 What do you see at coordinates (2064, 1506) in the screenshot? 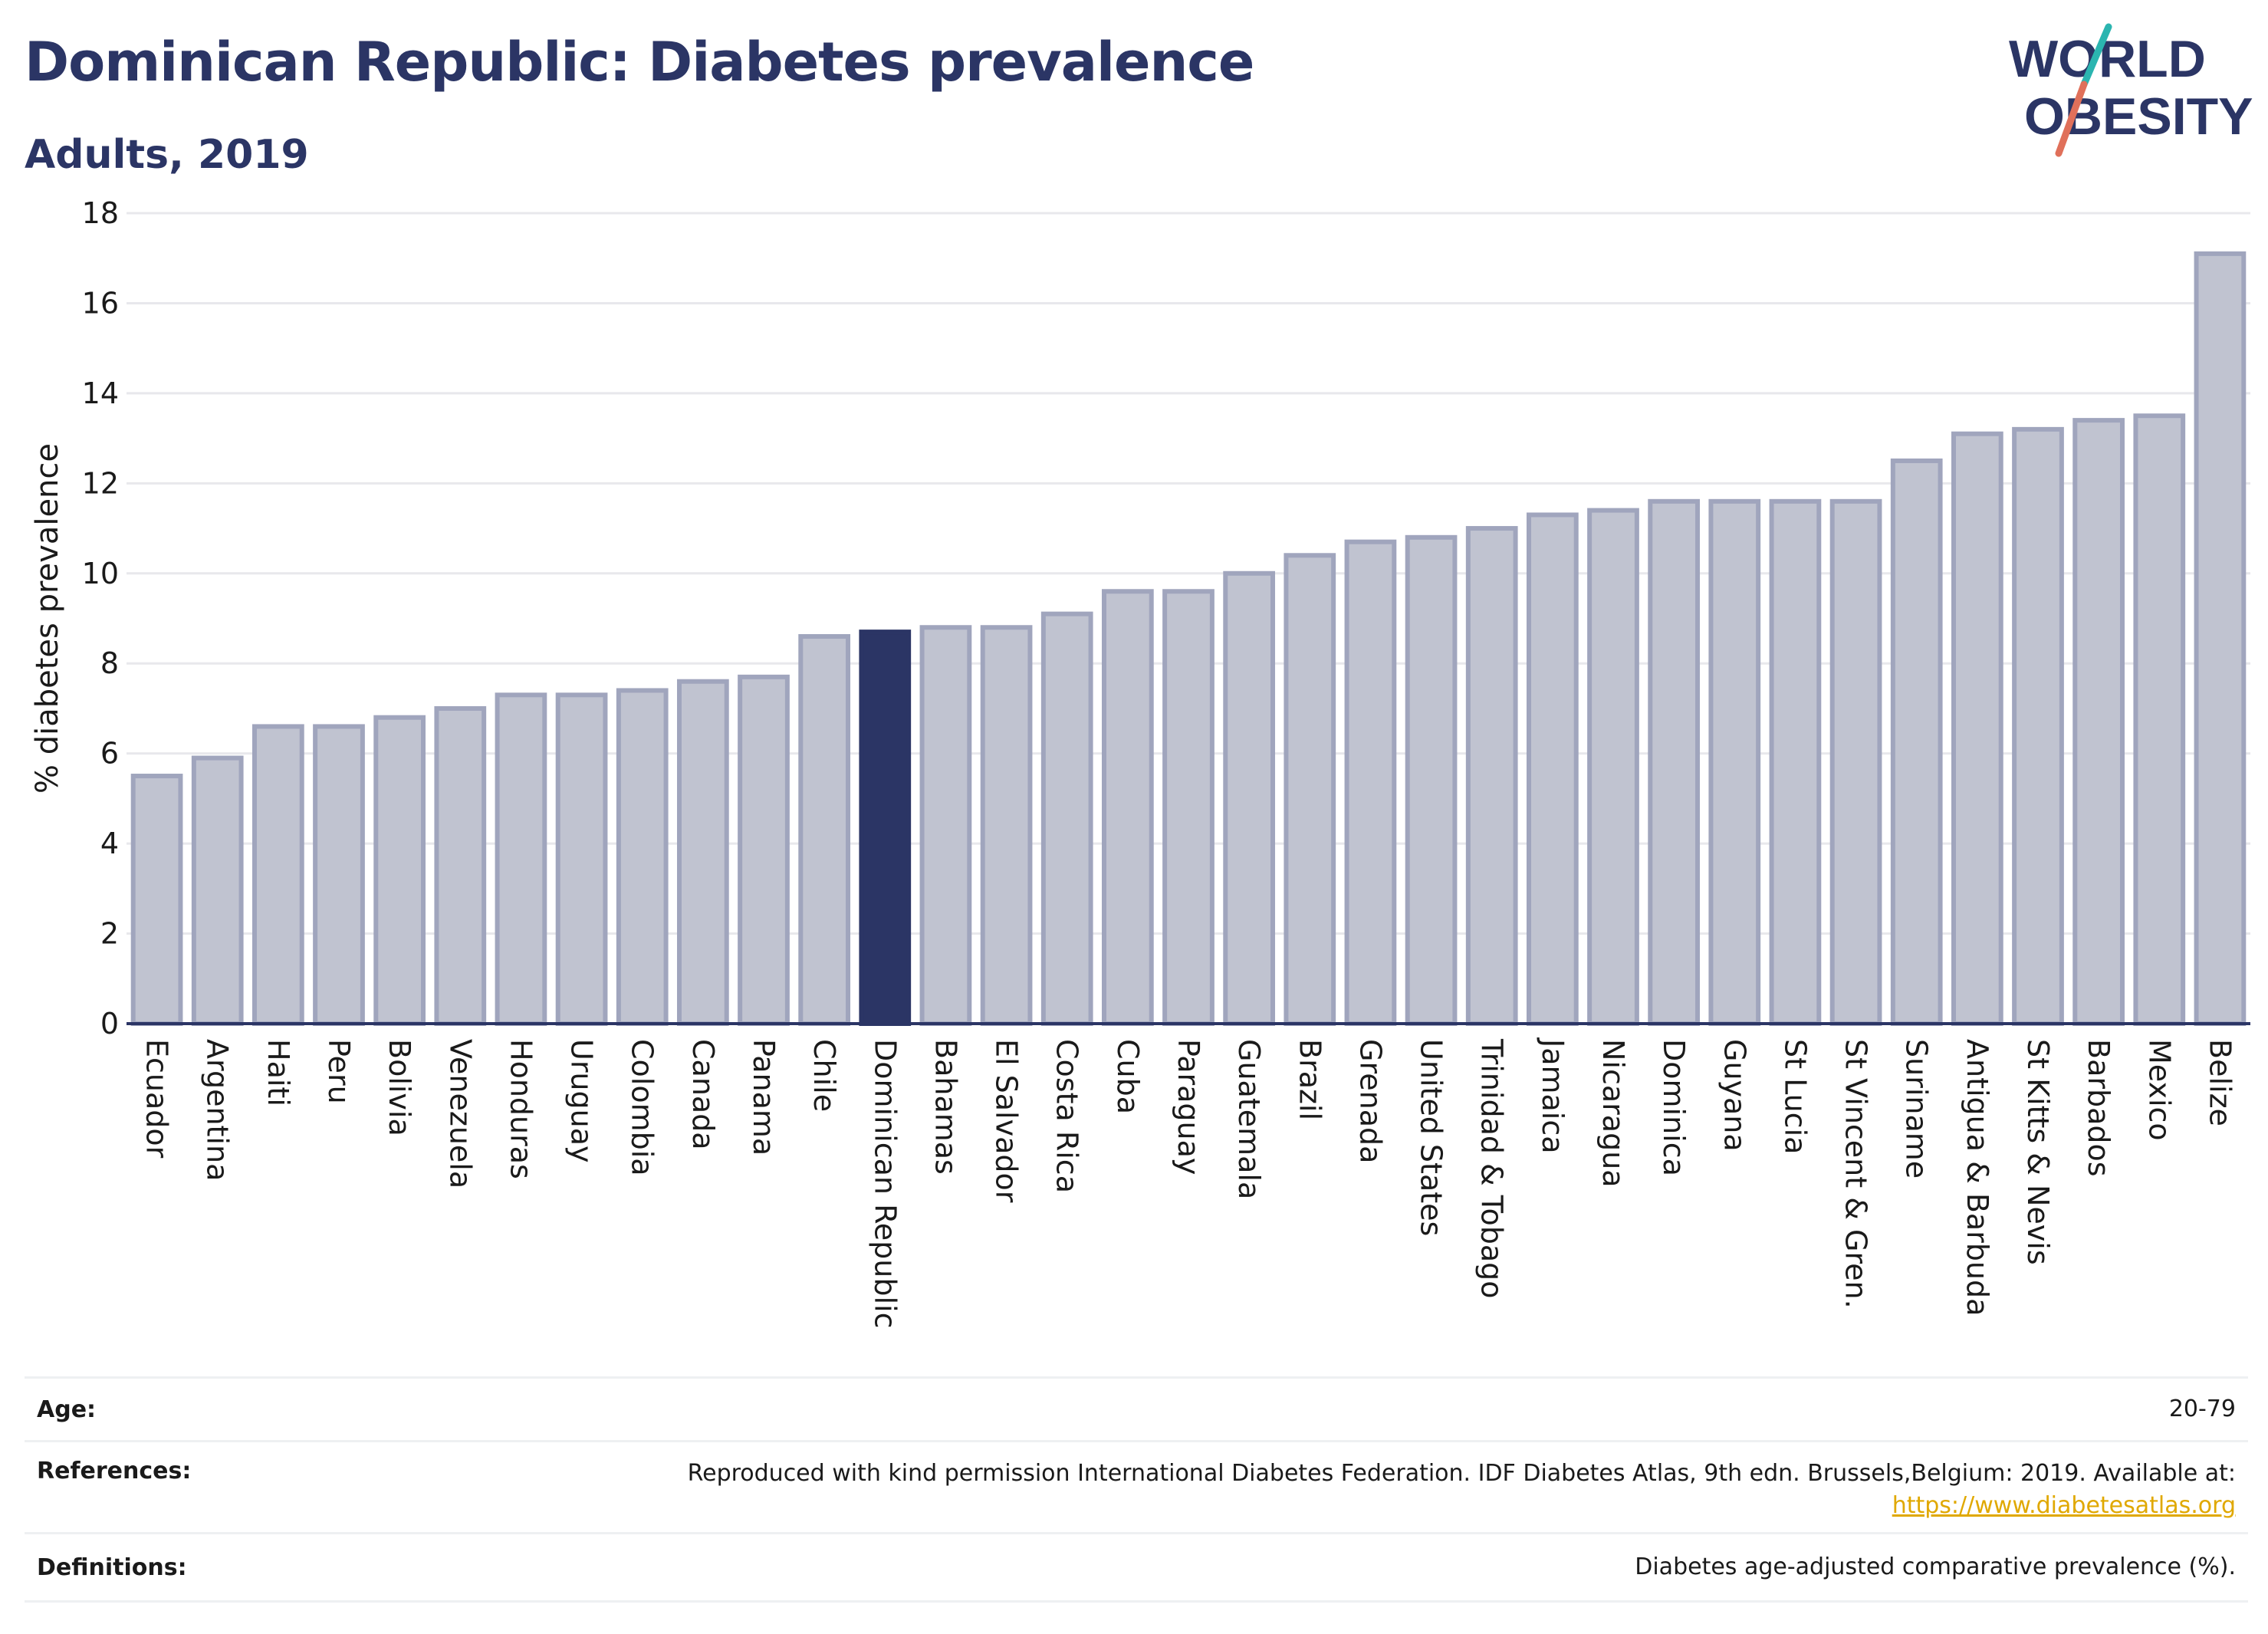
I see `references-link: https://www.diabetesatlas.org` at bounding box center [2064, 1506].